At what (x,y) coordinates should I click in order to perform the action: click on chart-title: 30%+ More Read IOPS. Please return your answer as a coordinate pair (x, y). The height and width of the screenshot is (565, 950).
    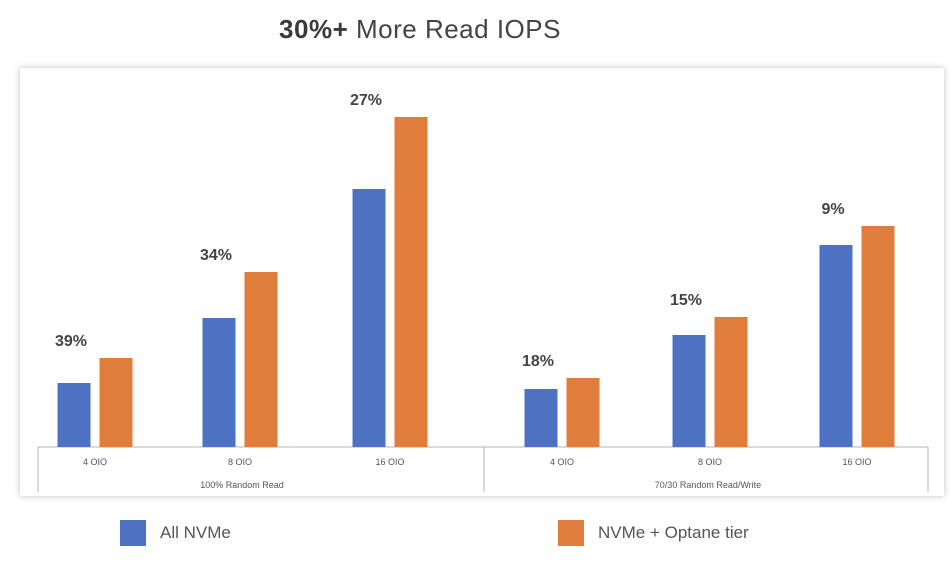
    Looking at the image, I should click on (420, 29).